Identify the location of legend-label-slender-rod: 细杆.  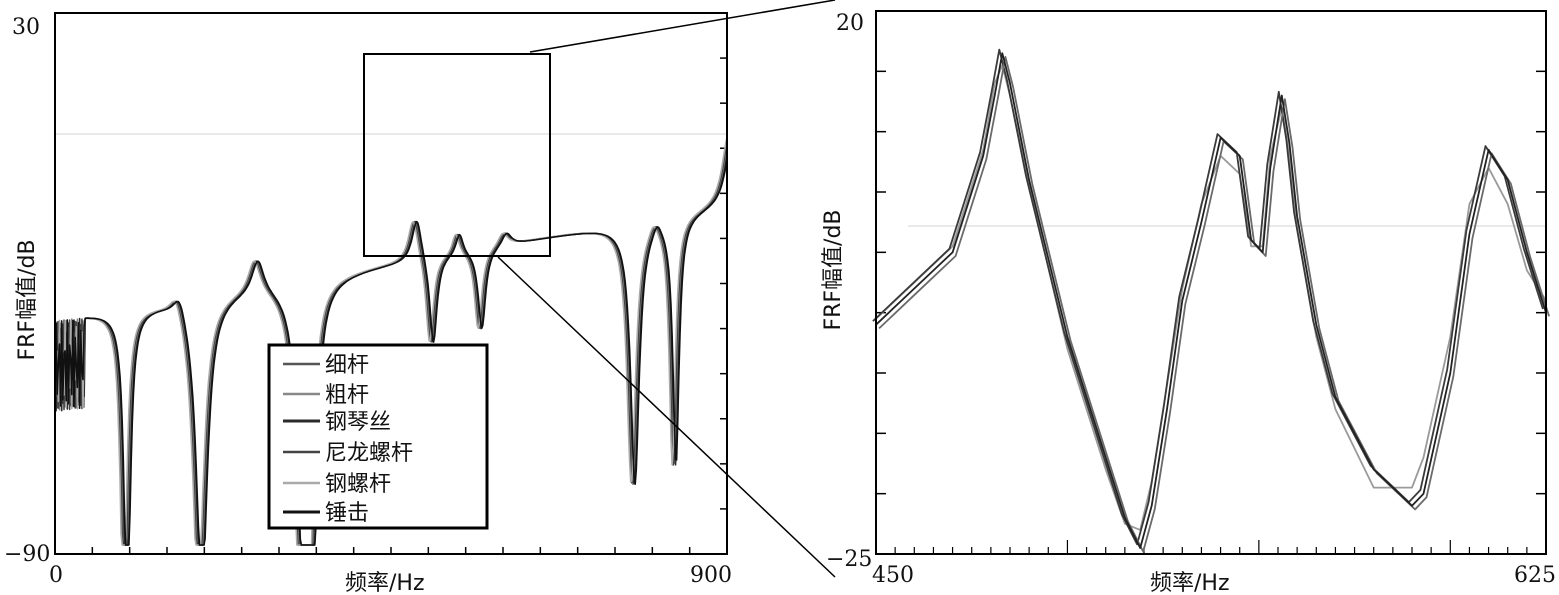
(347, 365).